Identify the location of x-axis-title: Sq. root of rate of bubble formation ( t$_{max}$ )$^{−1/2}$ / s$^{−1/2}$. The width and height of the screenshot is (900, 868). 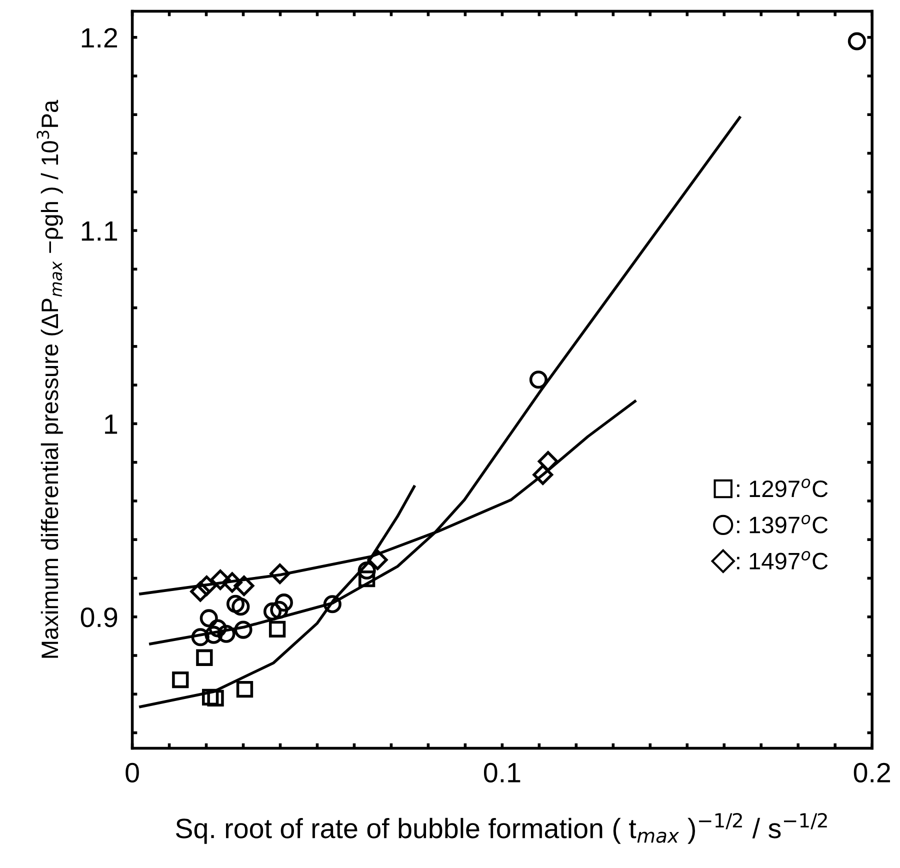
(501, 828).